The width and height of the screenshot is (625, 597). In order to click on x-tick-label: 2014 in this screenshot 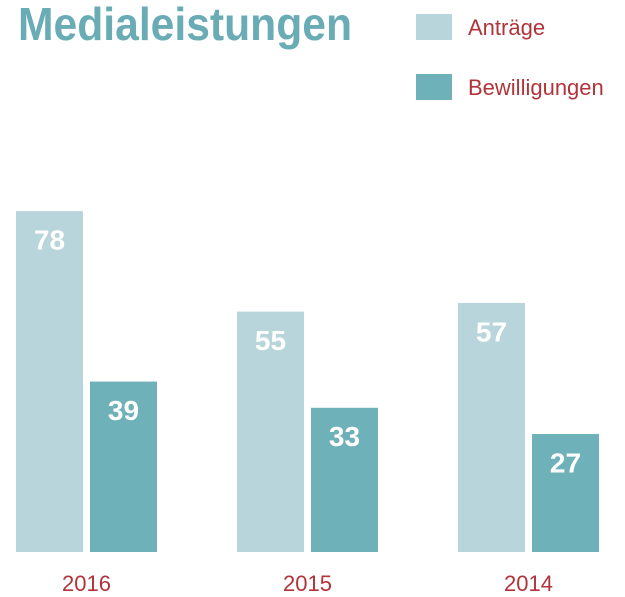, I will do `click(528, 583)`.